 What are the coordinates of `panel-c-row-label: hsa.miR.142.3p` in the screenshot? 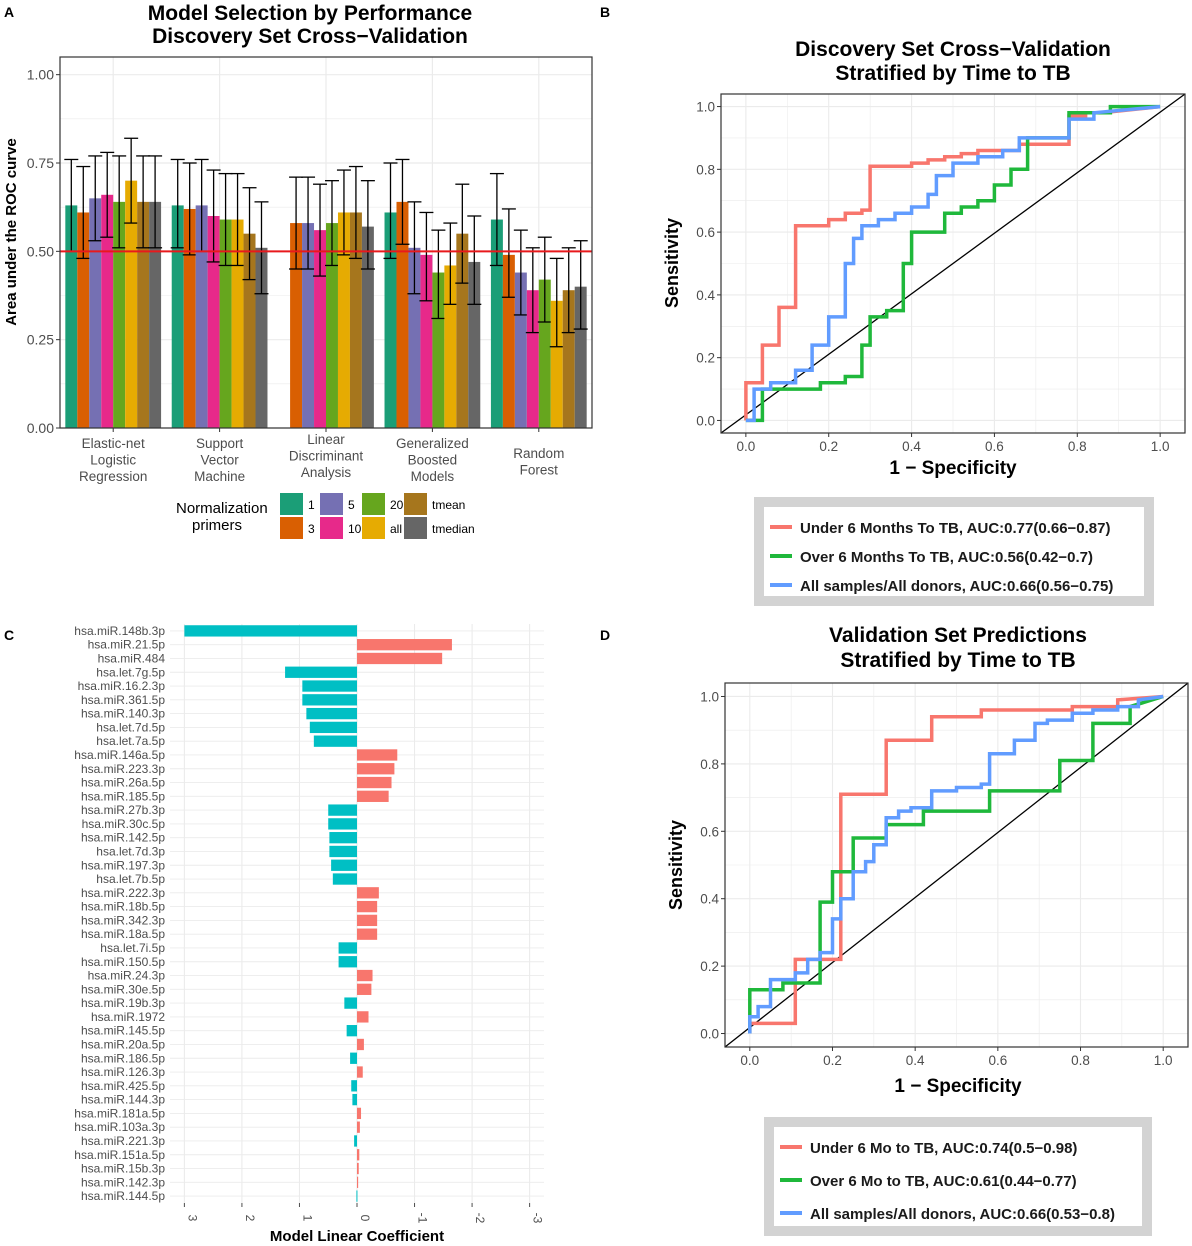 It's located at (123, 1182).